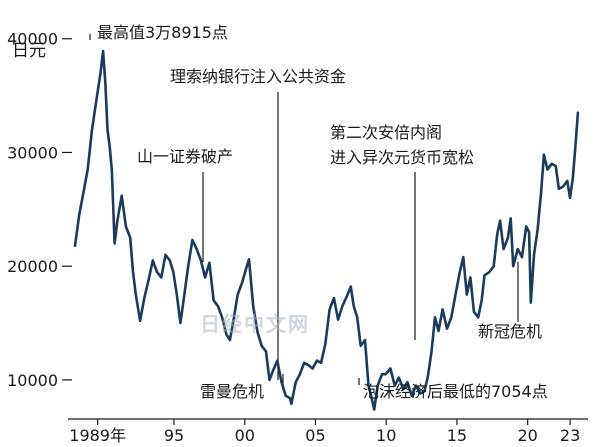 Image resolution: width=600 pixels, height=447 pixels. I want to click on y-tick-label: 30000, so click(32, 152).